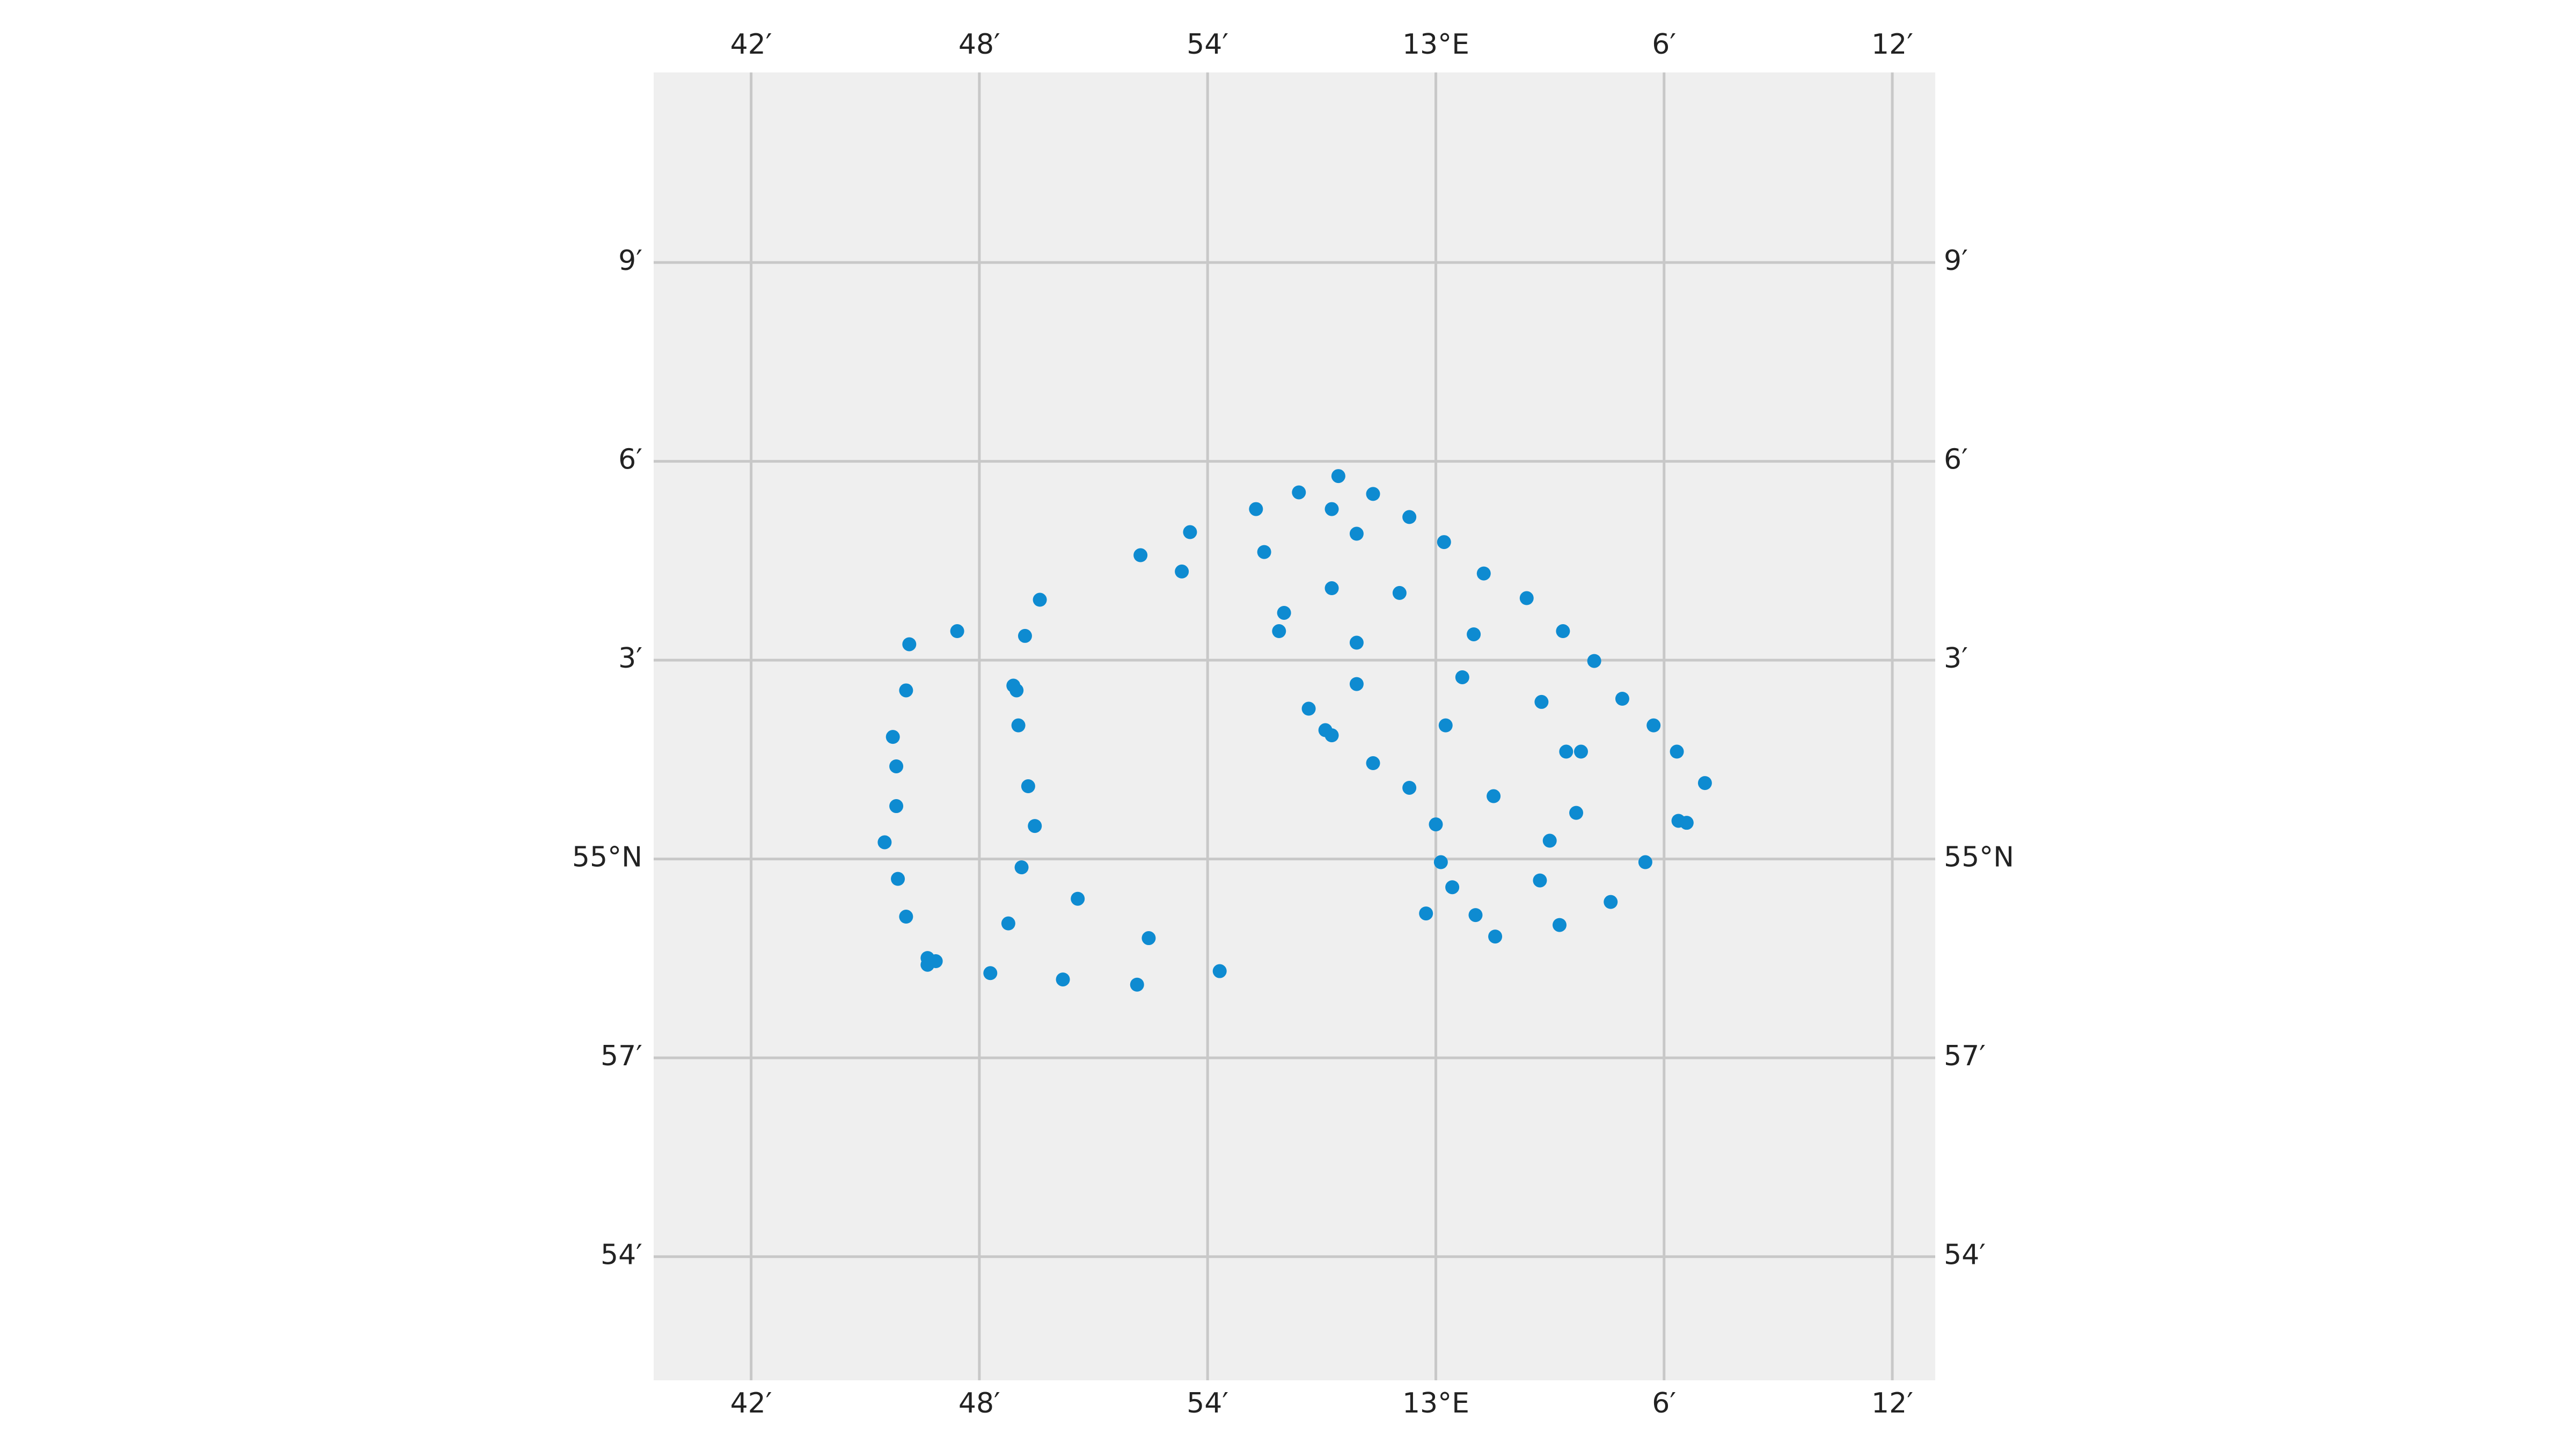 This screenshot has height=1449, width=2576. What do you see at coordinates (1979, 857) in the screenshot?
I see `y-tick-label-right: 55°N` at bounding box center [1979, 857].